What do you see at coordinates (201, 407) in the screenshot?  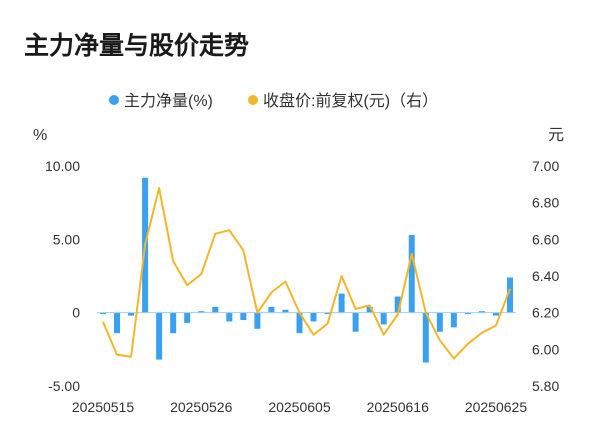 I see `x-tick-label: 20250526` at bounding box center [201, 407].